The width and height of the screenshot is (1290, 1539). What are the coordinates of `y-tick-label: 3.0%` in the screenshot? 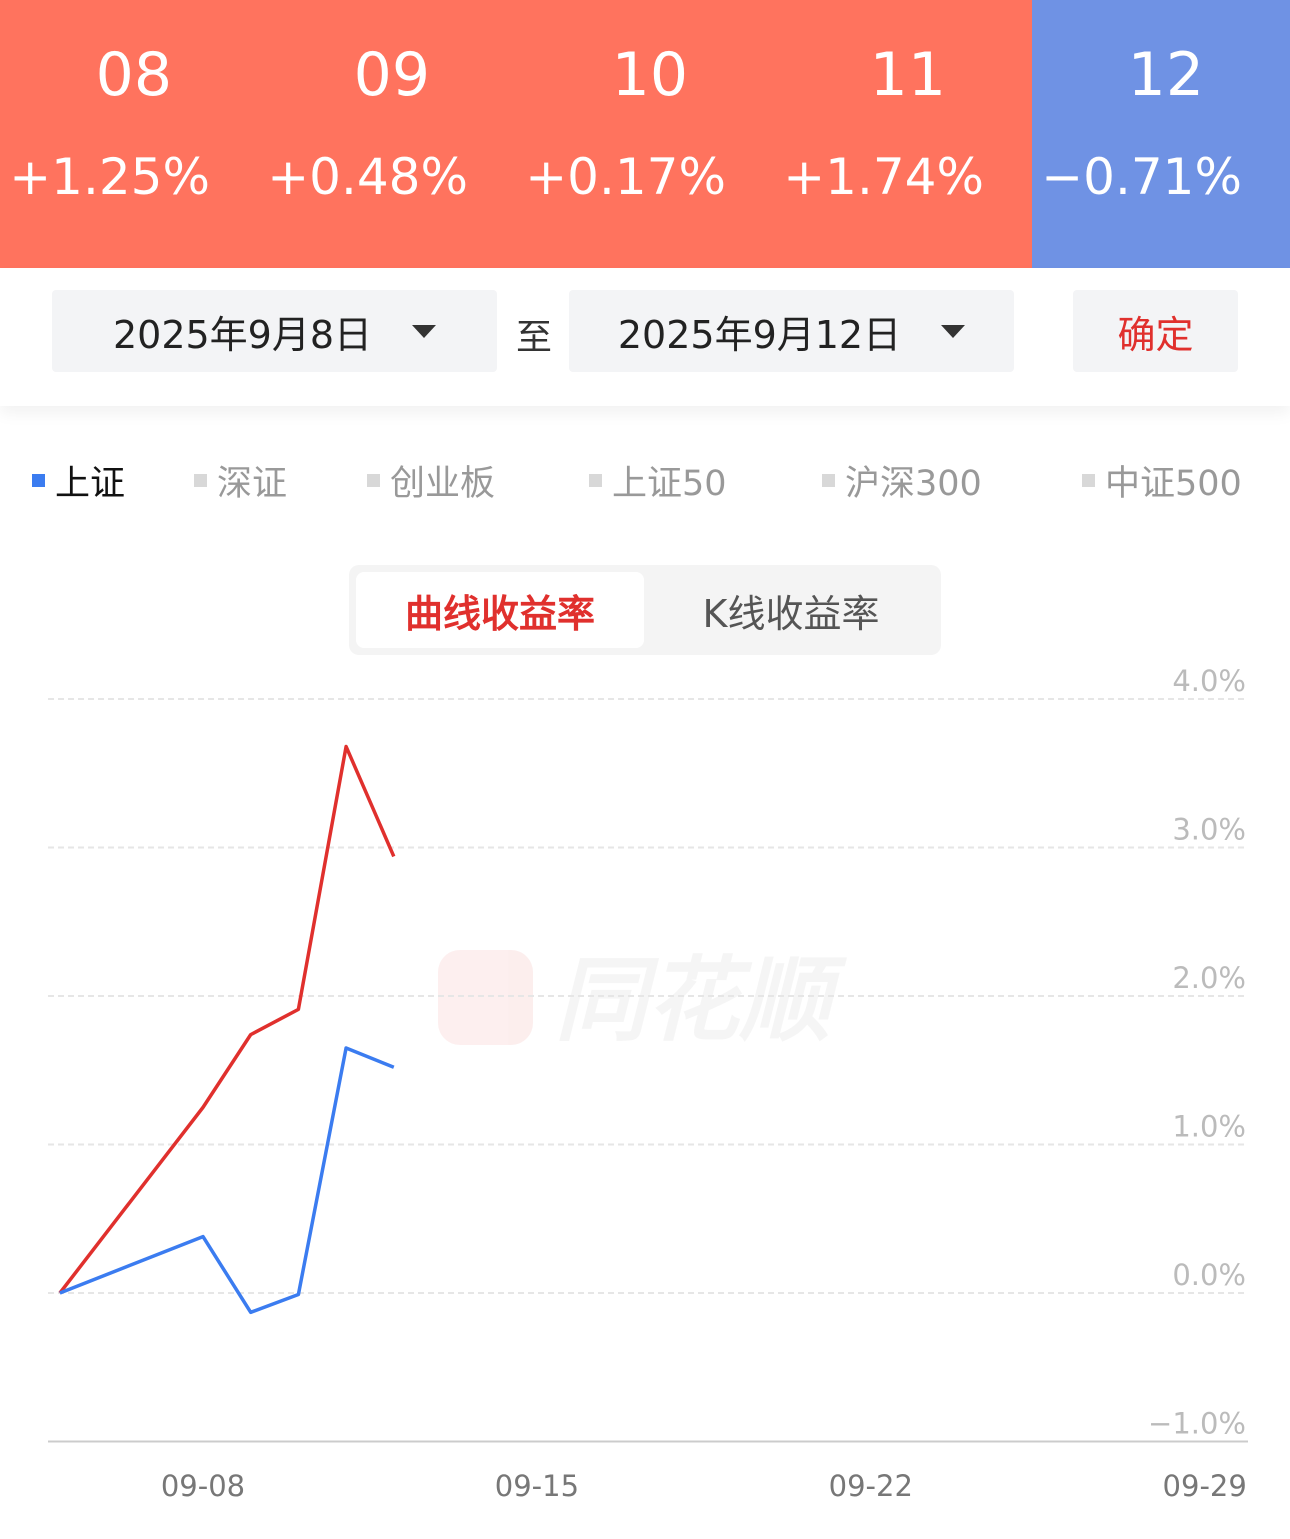 It's located at (1209, 830).